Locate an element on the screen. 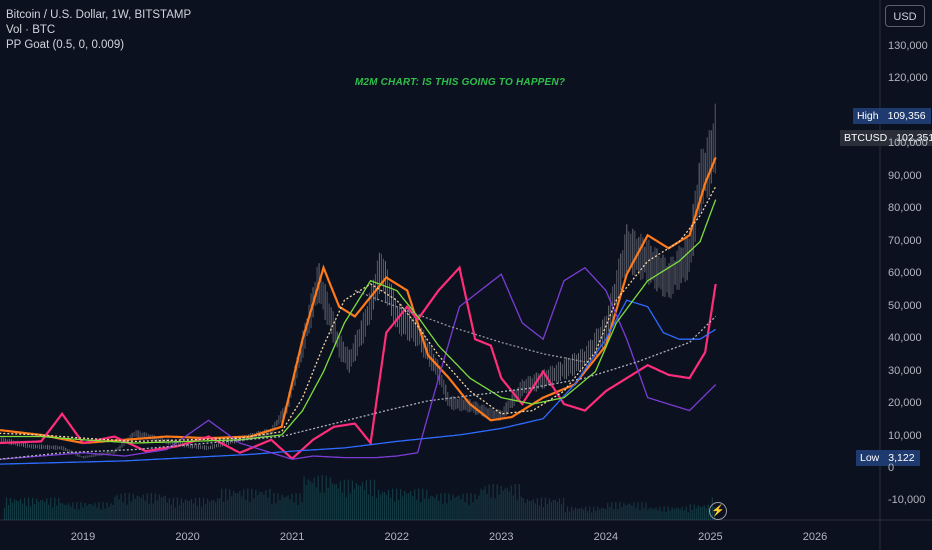  lightning-icon: ⚡ is located at coordinates (718, 511).